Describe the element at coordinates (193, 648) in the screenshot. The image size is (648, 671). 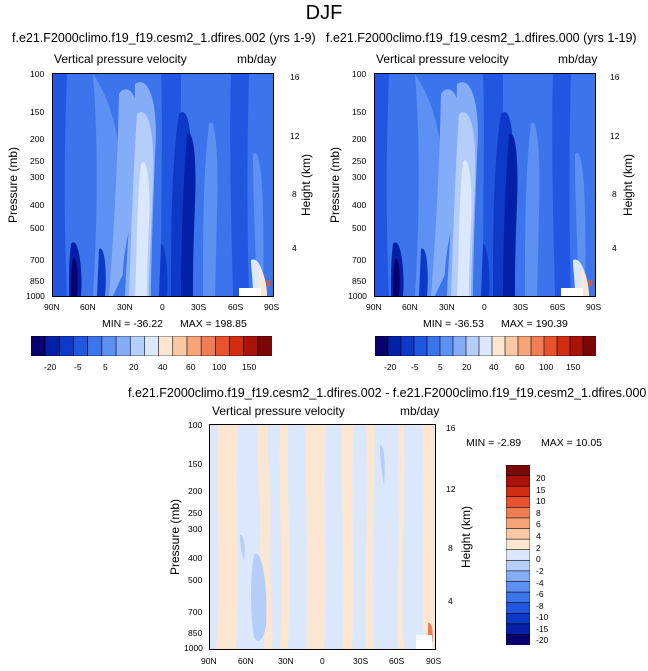
I see `y-tick-label: 1000` at that location.